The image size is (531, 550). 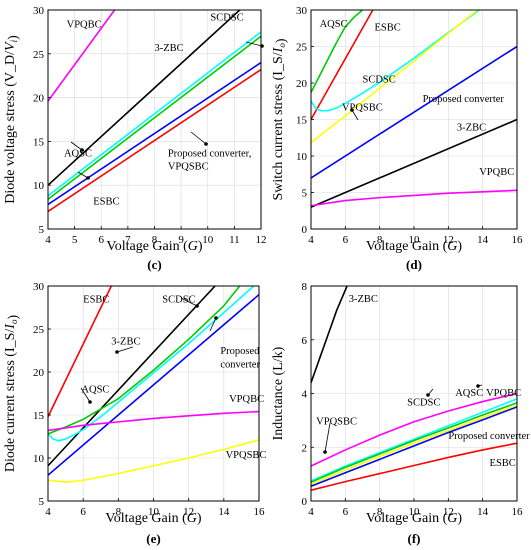 What do you see at coordinates (39, 416) in the screenshot?
I see `y-tick-label: 15` at bounding box center [39, 416].